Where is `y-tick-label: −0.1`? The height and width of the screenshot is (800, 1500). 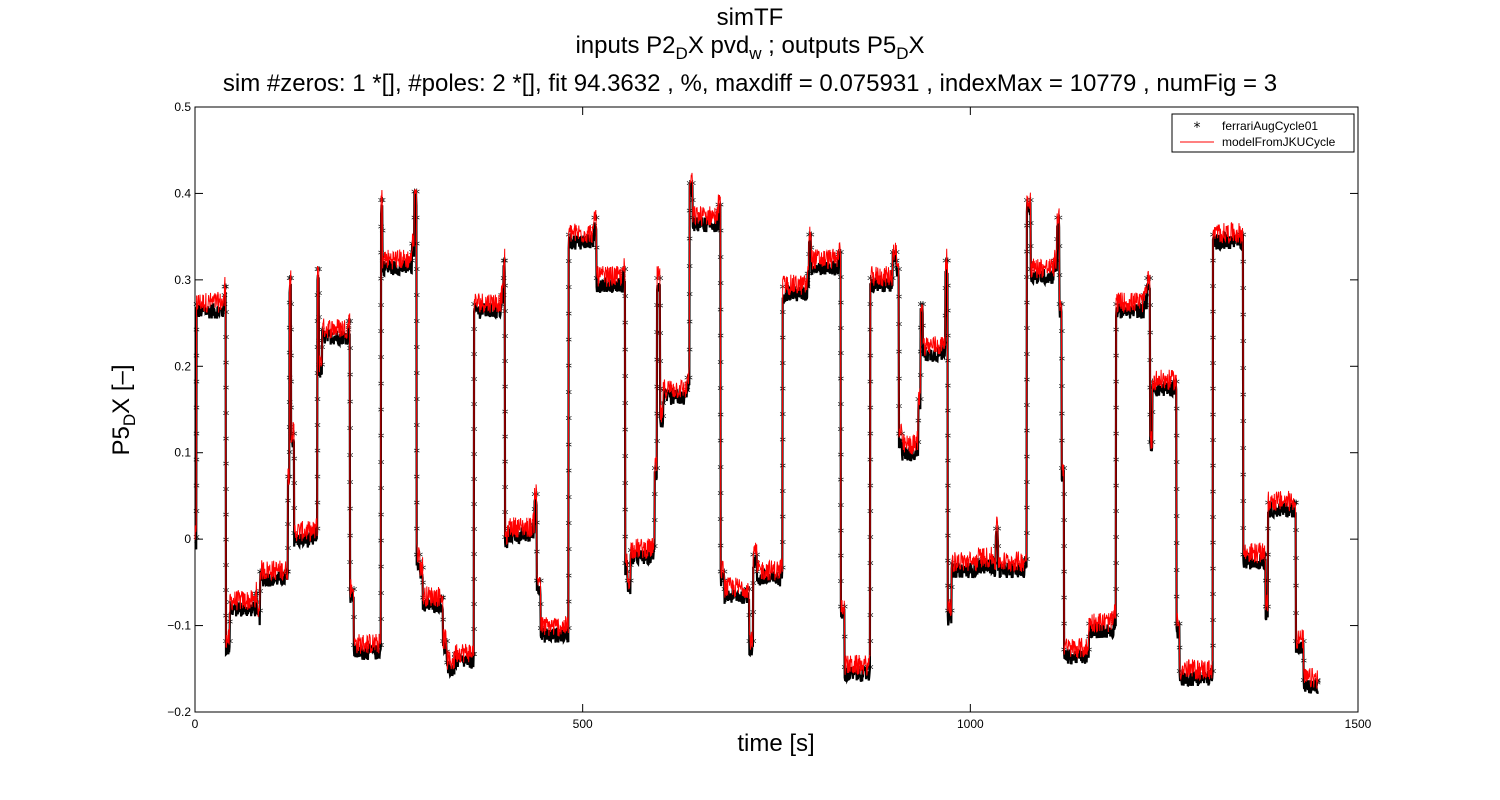
y-tick-label: −0.1 is located at coordinates (179, 626).